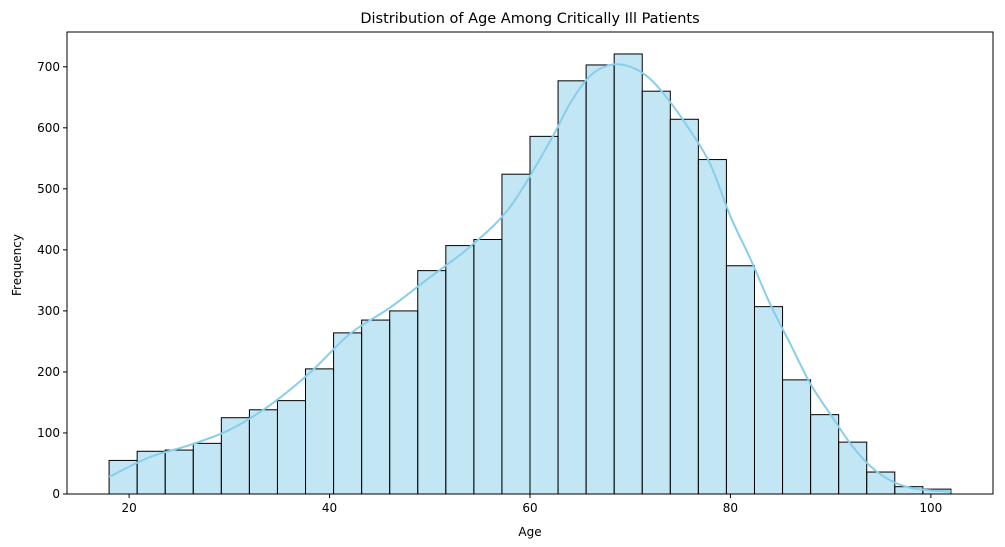 This screenshot has height=547, width=1005. Describe the element at coordinates (329, 508) in the screenshot. I see `x-tick-label: 40` at that location.